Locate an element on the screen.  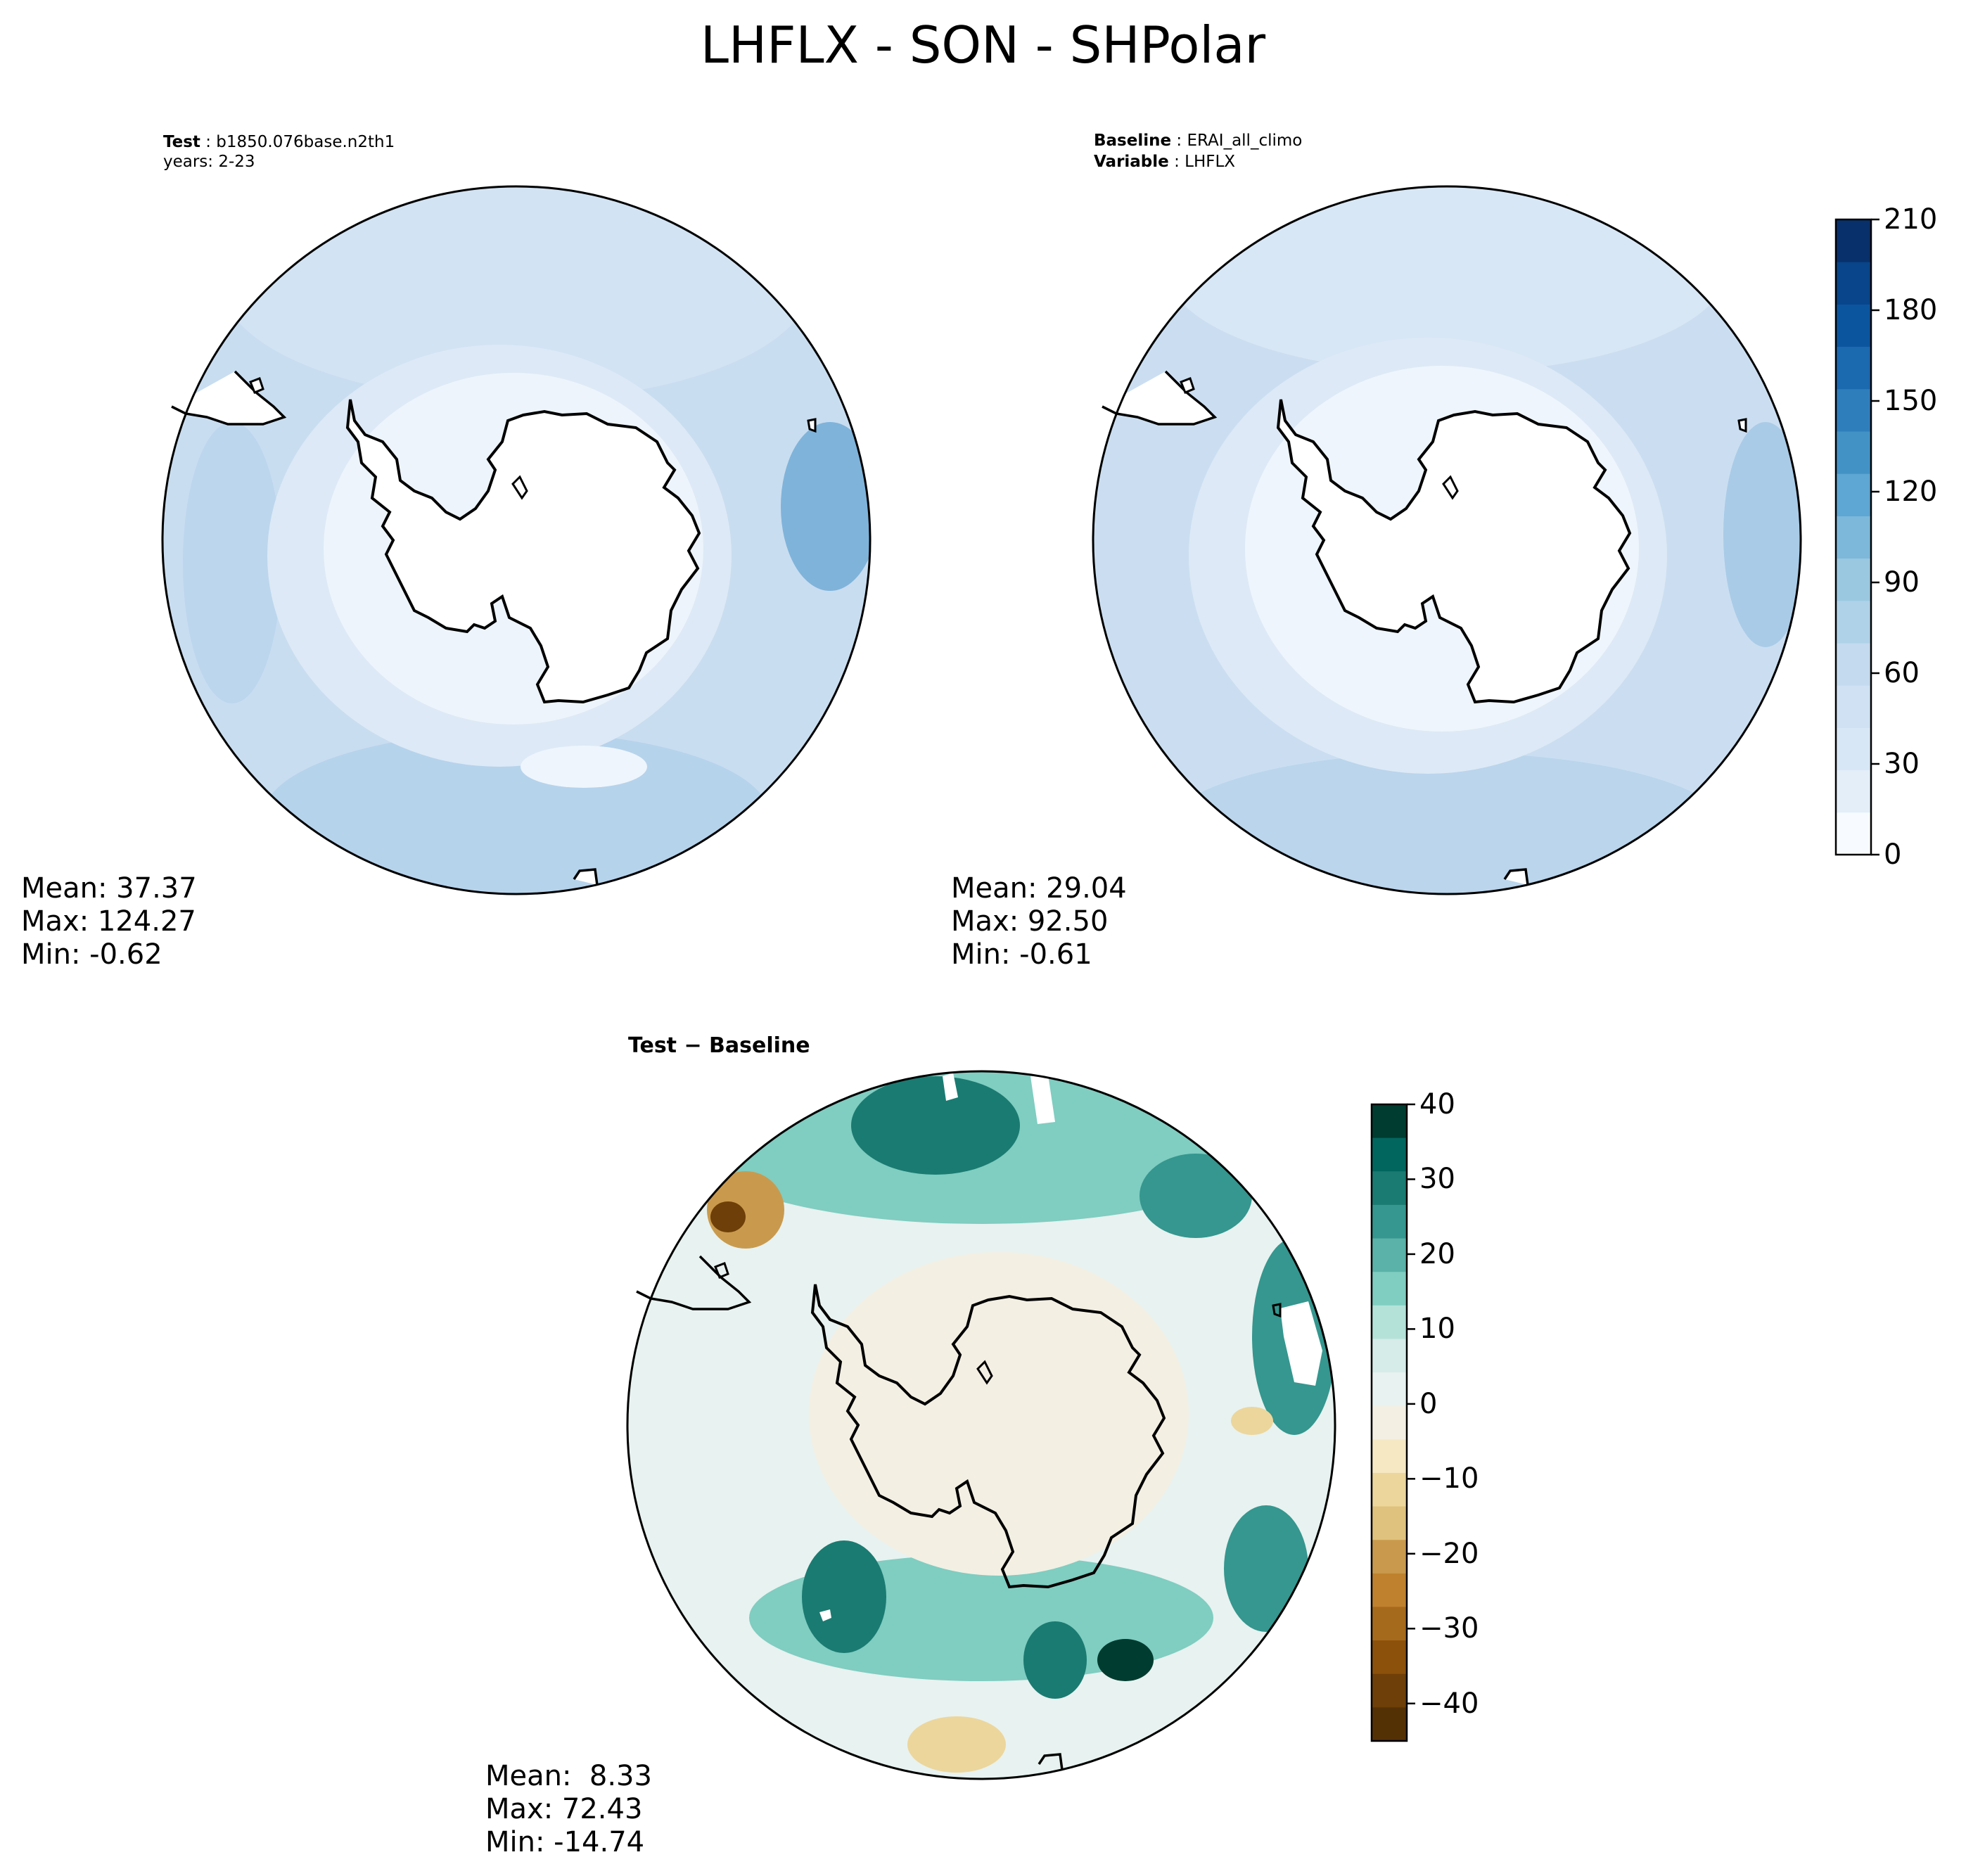
colorbar-field-tick-label: 120 is located at coordinates (1911, 492).